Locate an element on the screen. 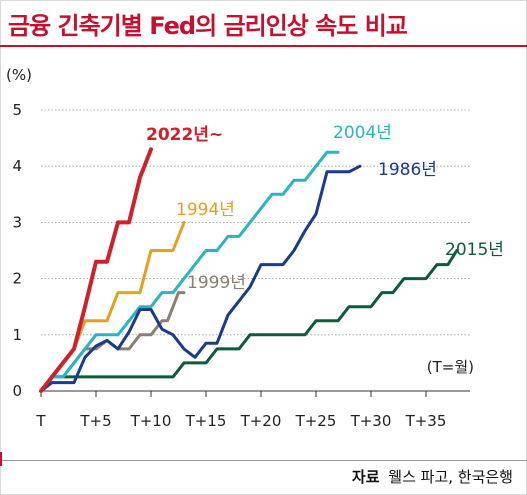 The height and width of the screenshot is (495, 527). source-note: 자료 웰스 파고, 한국은행 is located at coordinates (432, 476).